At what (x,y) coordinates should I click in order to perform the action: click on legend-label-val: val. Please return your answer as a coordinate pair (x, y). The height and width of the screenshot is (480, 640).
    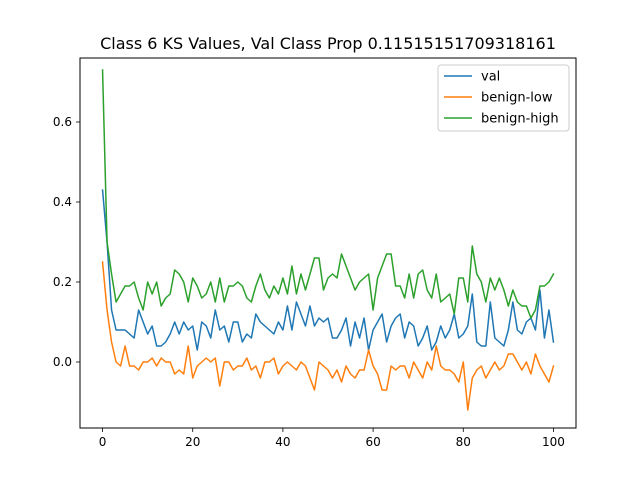
    Looking at the image, I should click on (490, 77).